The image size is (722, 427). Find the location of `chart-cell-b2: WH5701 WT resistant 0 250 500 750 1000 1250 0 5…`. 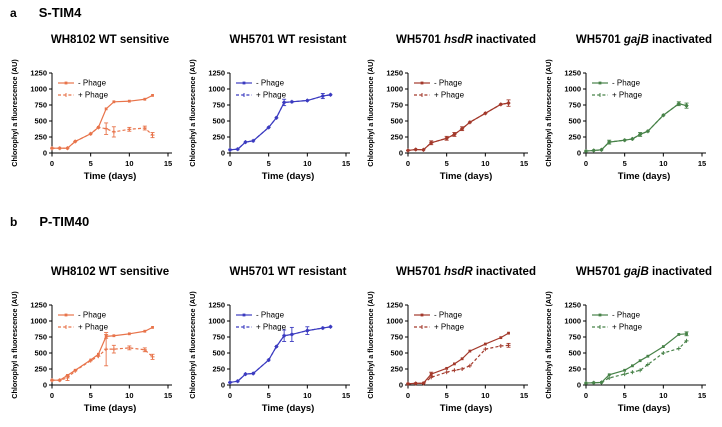

chart-cell-b2: WH5701 WT resistant 0 250 500 750 1000 1250 0 5… is located at coordinates (275, 344).